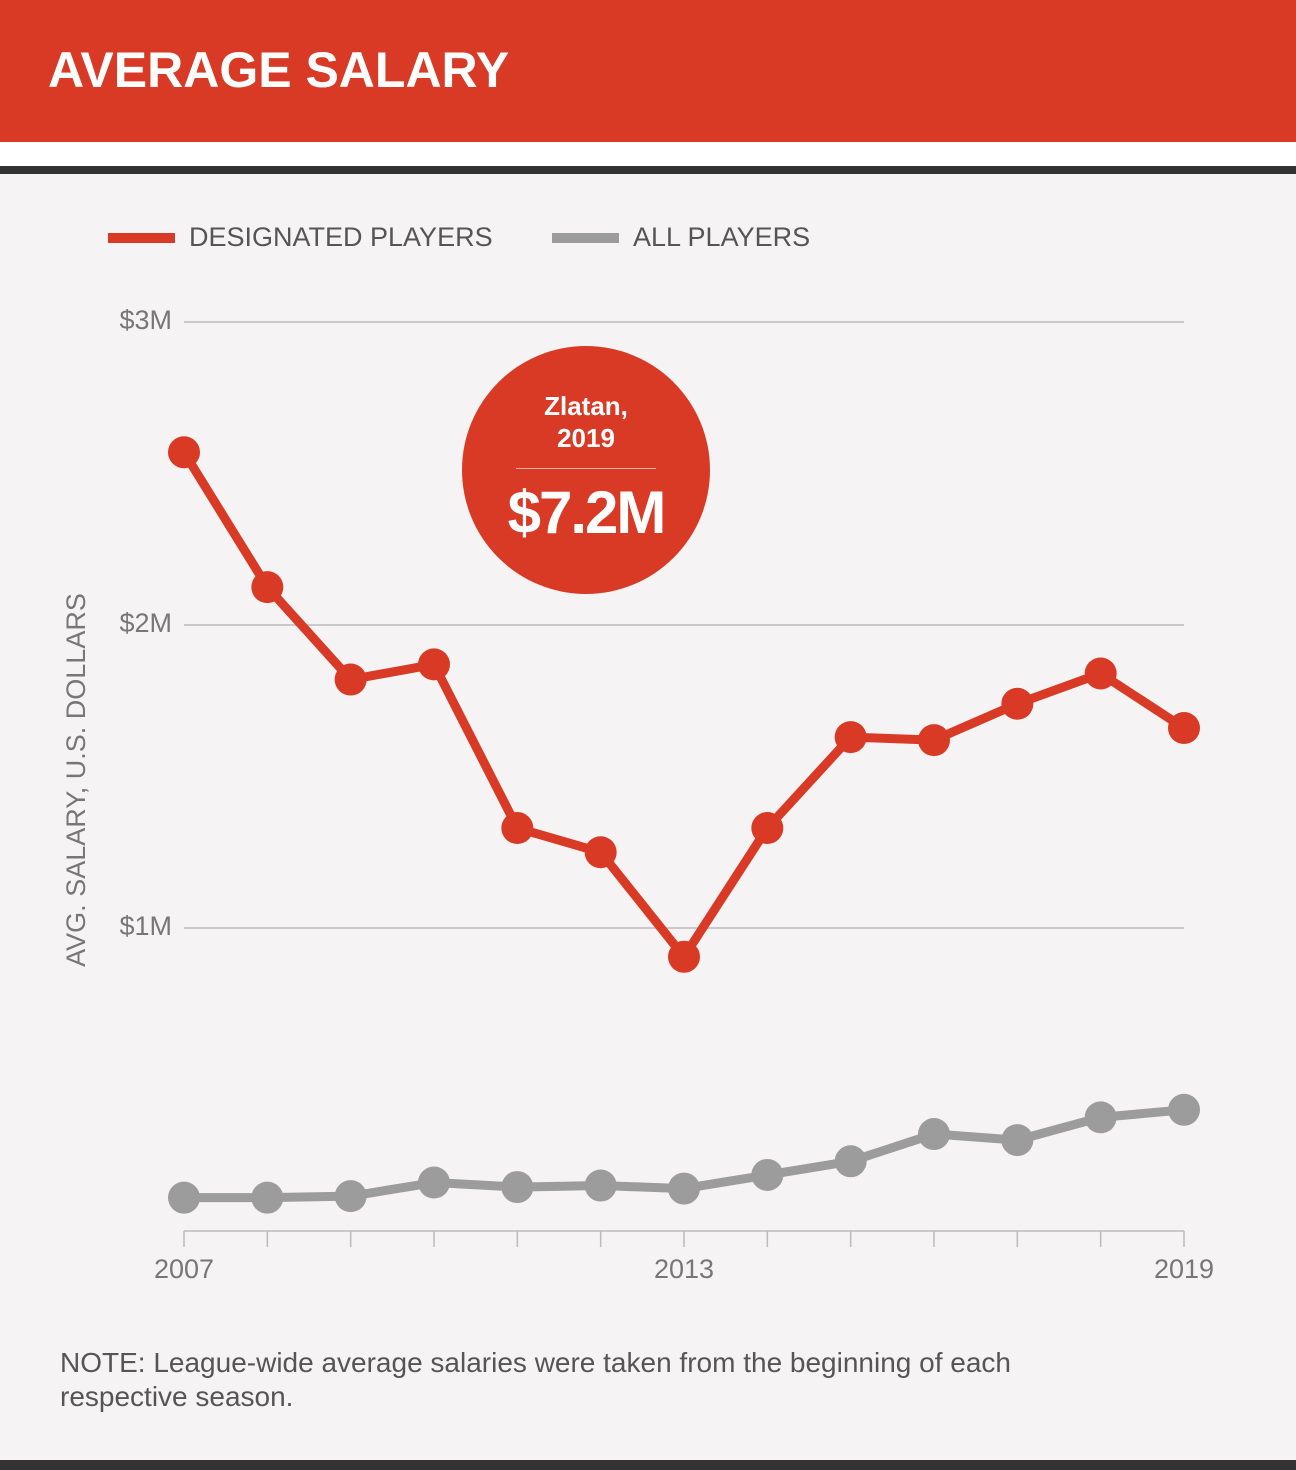  I want to click on header-rule, so click(648, 170).